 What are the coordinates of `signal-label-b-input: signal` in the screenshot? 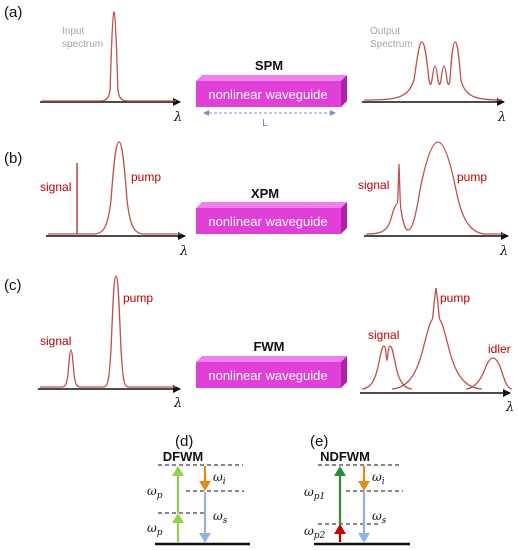 It's located at (55, 187).